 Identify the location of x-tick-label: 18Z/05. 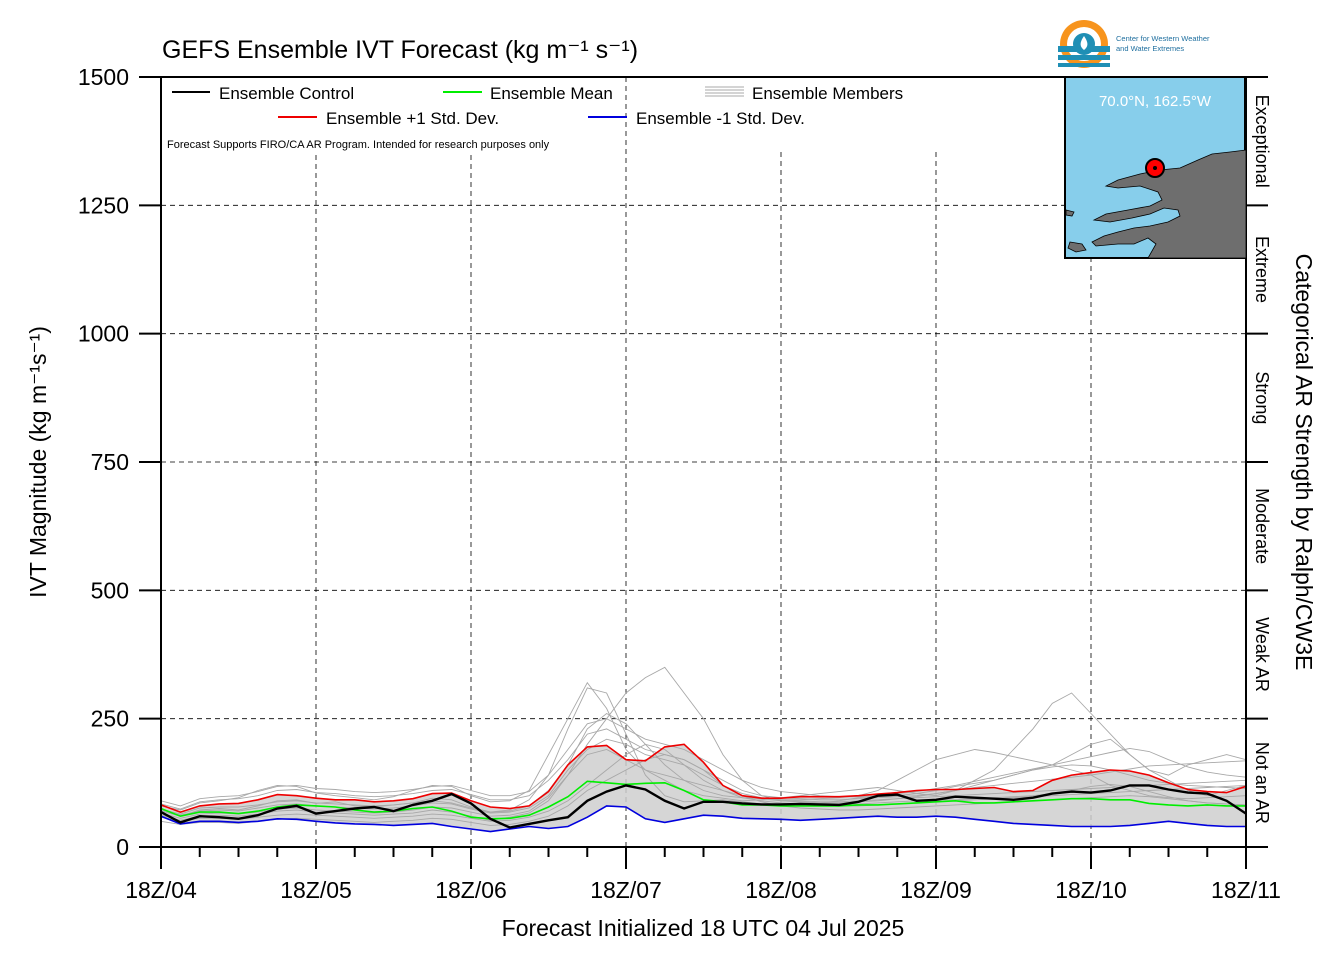
(316, 890).